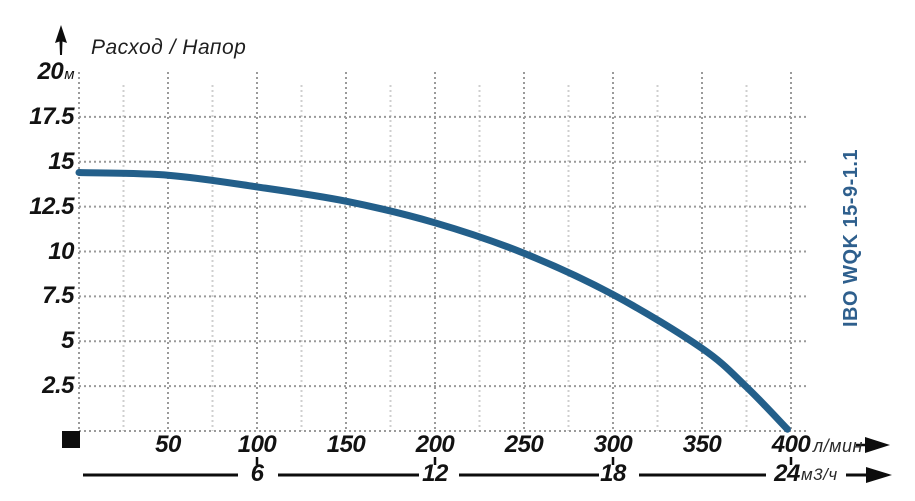 The image size is (915, 501). Describe the element at coordinates (169, 47) in the screenshot. I see `chart-title: Расход / Напор` at that location.